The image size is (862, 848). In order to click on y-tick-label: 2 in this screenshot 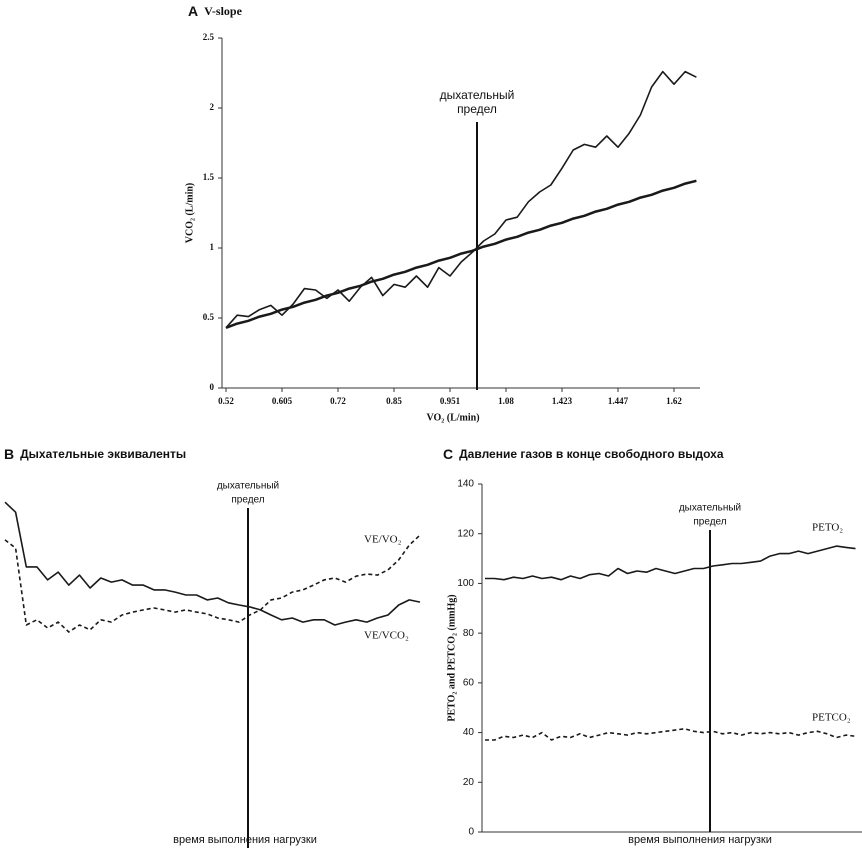, I will do `click(212, 107)`.